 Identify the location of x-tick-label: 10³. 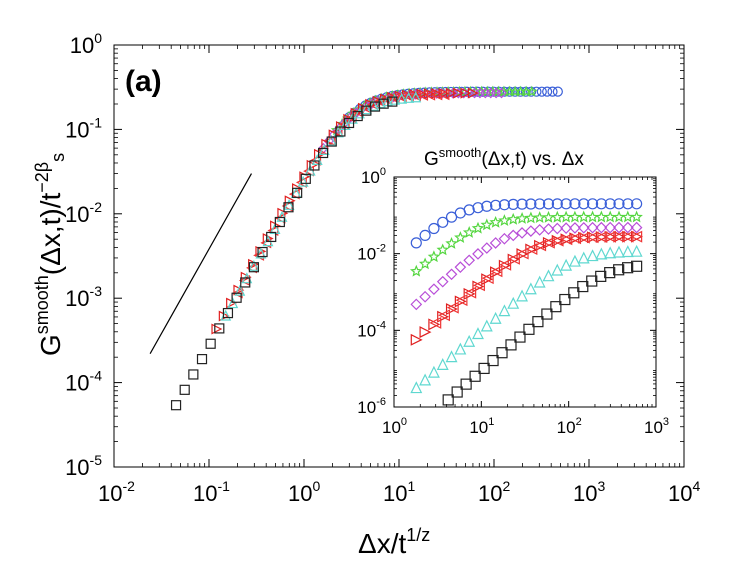
(589, 492).